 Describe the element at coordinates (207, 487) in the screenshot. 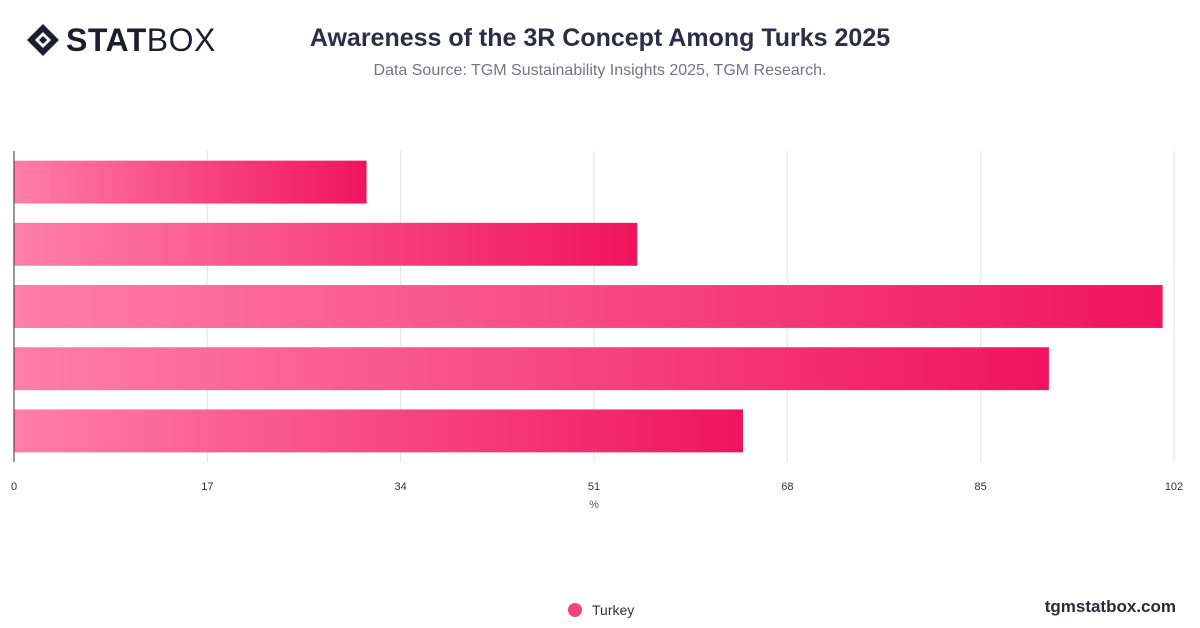

I see `x-tick-label: 17` at that location.